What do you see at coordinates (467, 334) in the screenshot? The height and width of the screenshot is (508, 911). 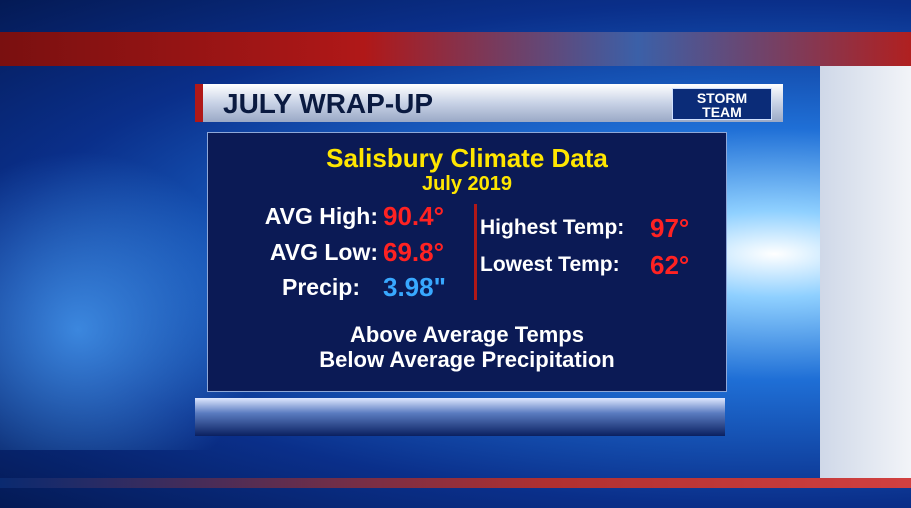 I see `summary-line: Above Average Temps` at bounding box center [467, 334].